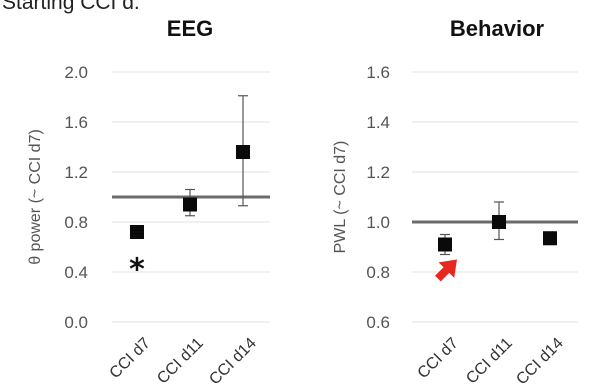 The width and height of the screenshot is (590, 392). I want to click on significance-star: *, so click(137, 270).